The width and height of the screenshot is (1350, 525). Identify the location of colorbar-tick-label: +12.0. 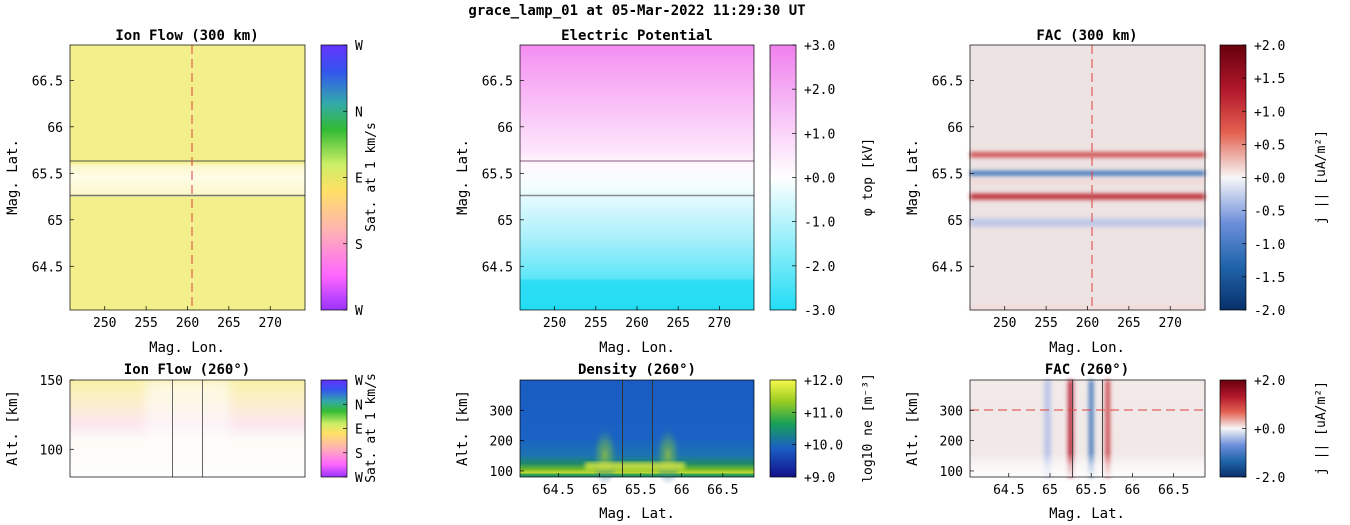
(823, 381).